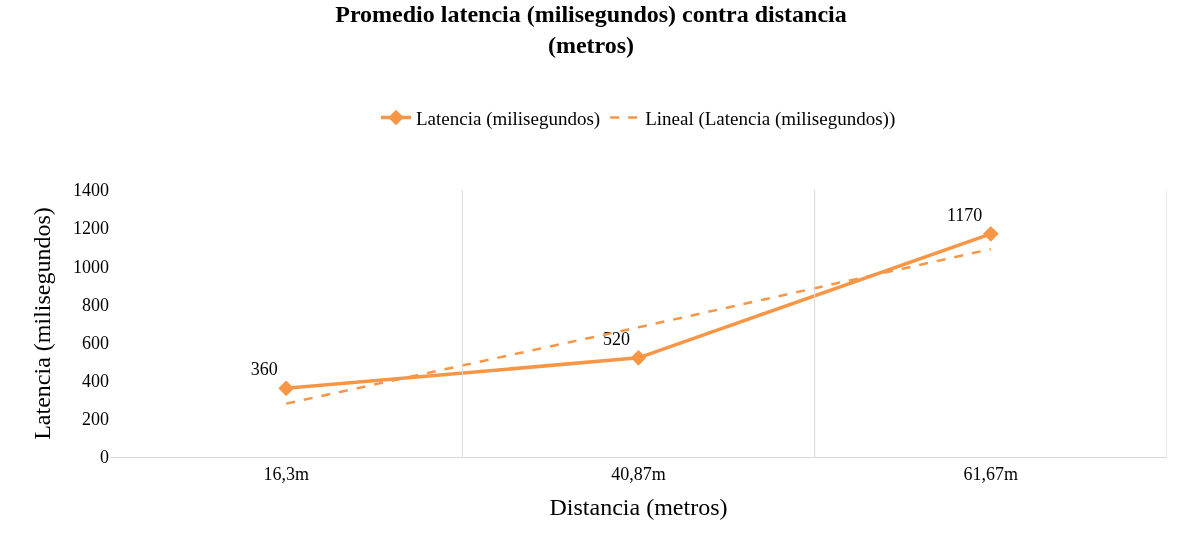 This screenshot has height=542, width=1182. I want to click on x-axis-title: Distancia (metros), so click(638, 506).